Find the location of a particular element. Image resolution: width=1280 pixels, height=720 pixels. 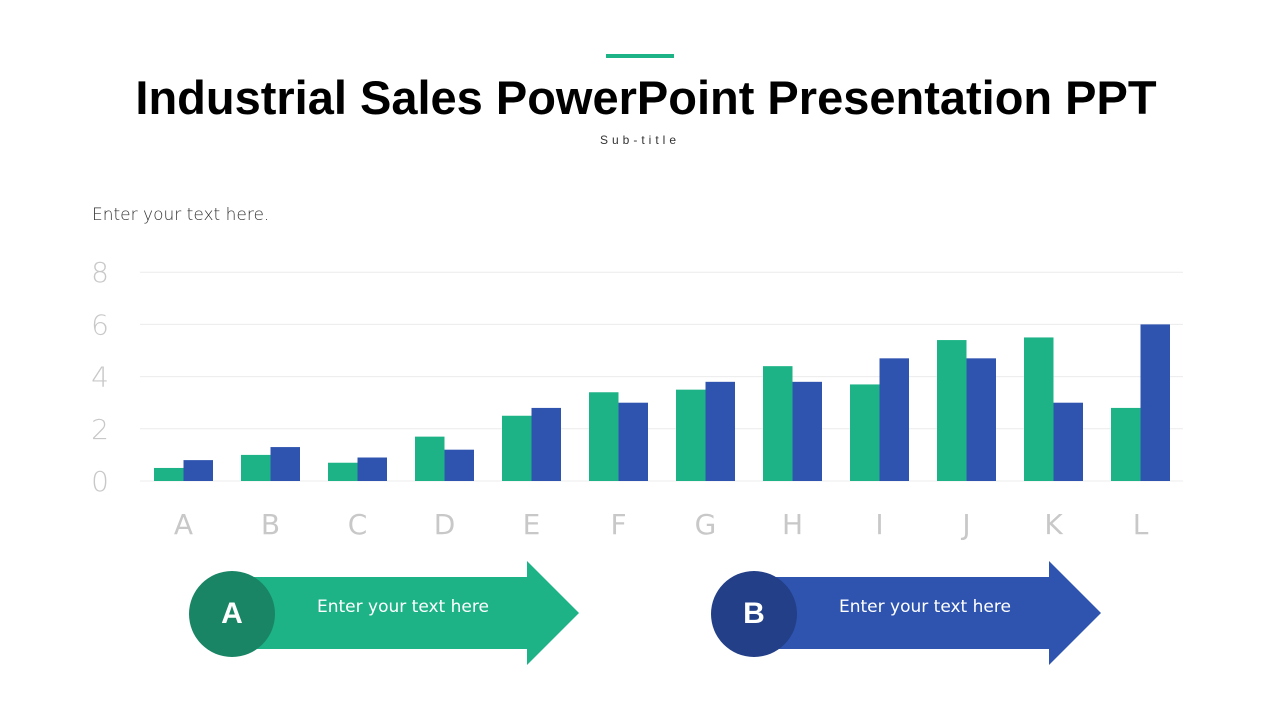

x-tick-label: E is located at coordinates (532, 524).